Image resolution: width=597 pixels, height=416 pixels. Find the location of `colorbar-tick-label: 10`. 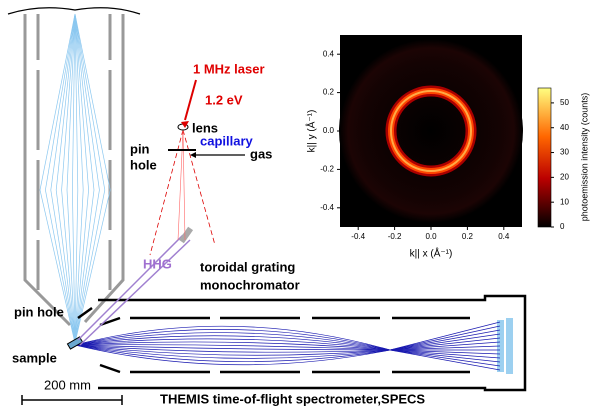

colorbar-tick-label: 10 is located at coordinates (564, 201).